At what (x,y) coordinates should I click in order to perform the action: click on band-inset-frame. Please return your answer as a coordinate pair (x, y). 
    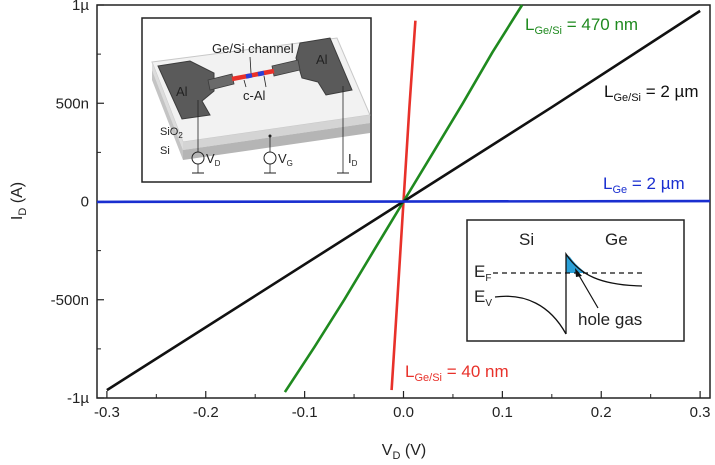
    Looking at the image, I should click on (575, 280).